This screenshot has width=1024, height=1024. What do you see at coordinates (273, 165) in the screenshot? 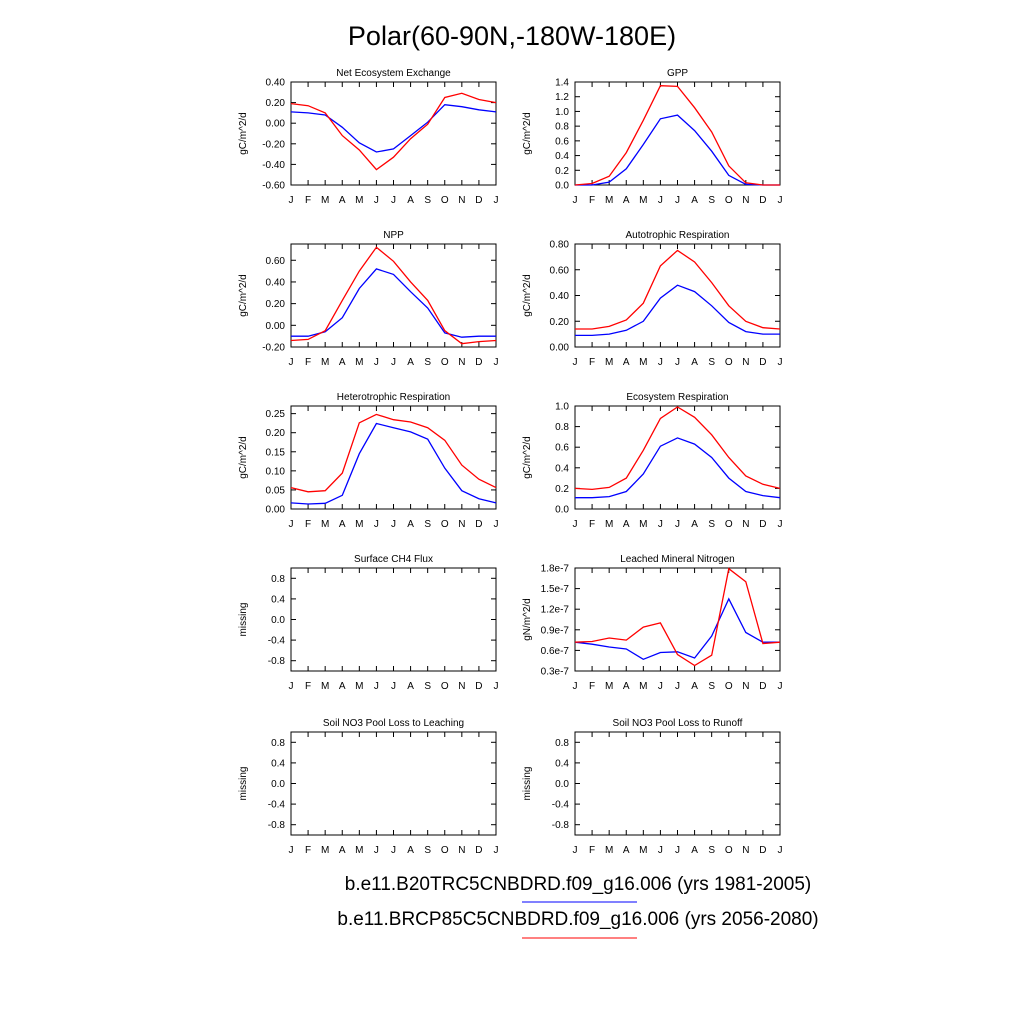
I see `y-tick-label: -0.40` at bounding box center [273, 165].